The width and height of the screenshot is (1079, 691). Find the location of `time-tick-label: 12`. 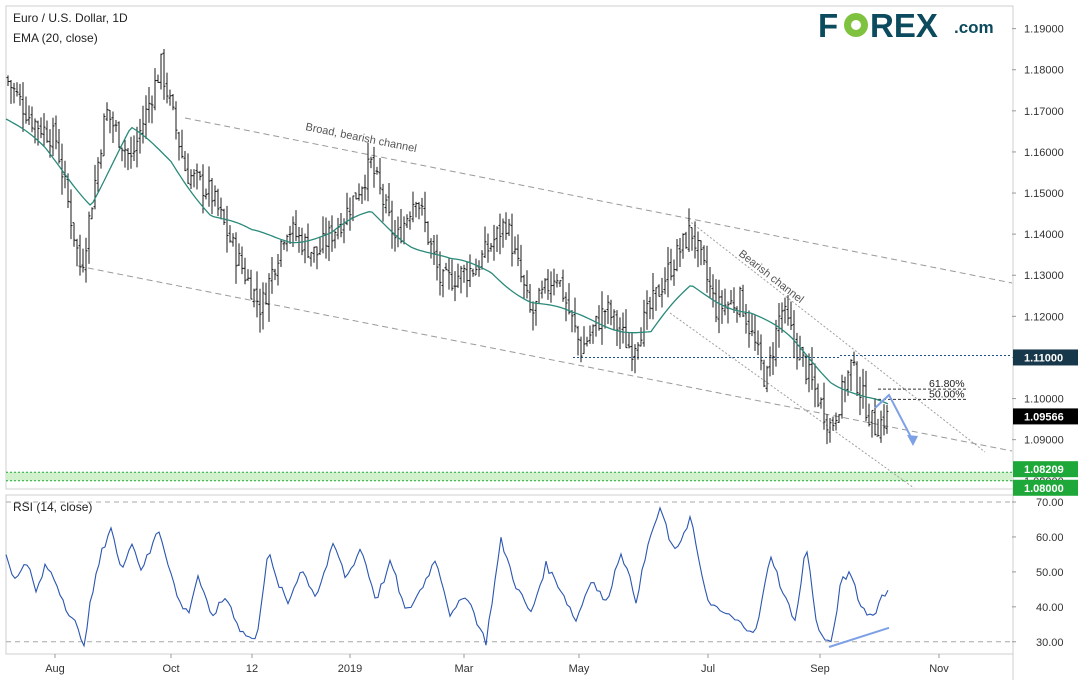

time-tick-label: 12 is located at coordinates (252, 669).